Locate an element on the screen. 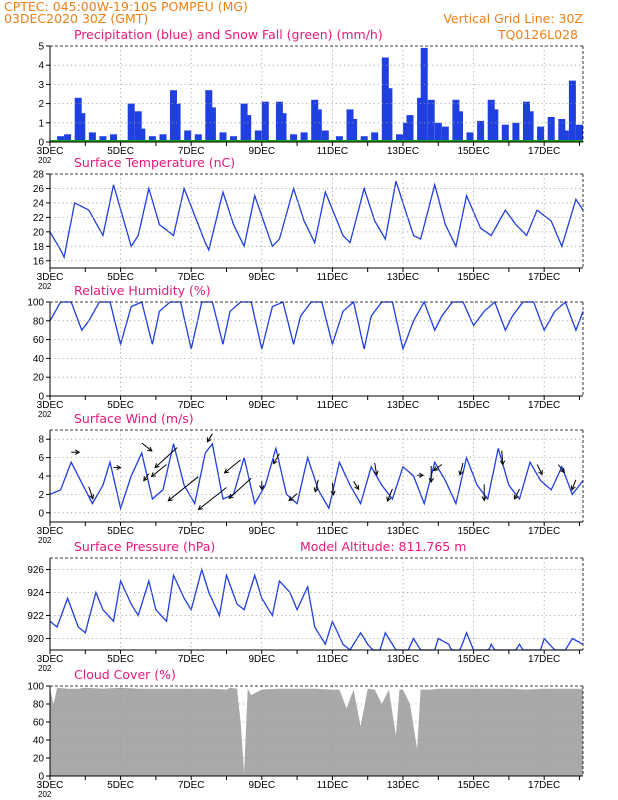 This screenshot has width=618, height=800. y-tick-label: 924 is located at coordinates (35, 593).